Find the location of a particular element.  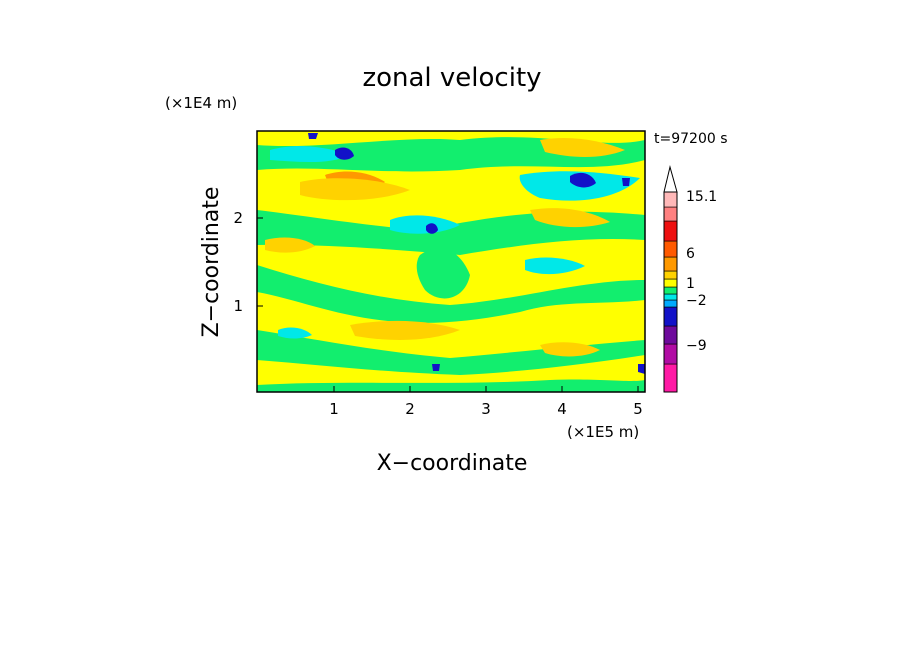

colorbar-tick-label: −9 is located at coordinates (696, 346).